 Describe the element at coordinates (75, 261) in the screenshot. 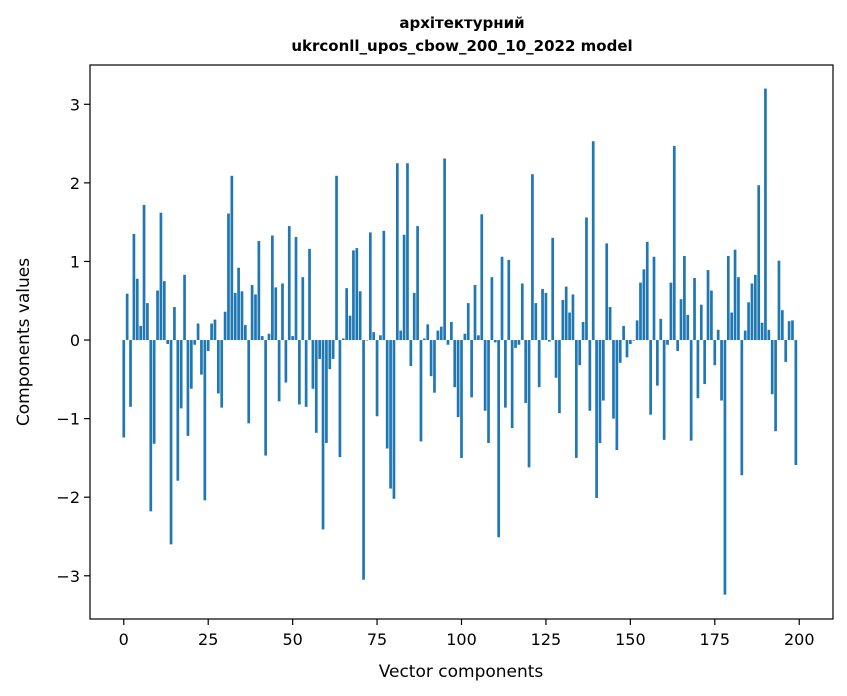

I see `y-tick-label: 1` at that location.